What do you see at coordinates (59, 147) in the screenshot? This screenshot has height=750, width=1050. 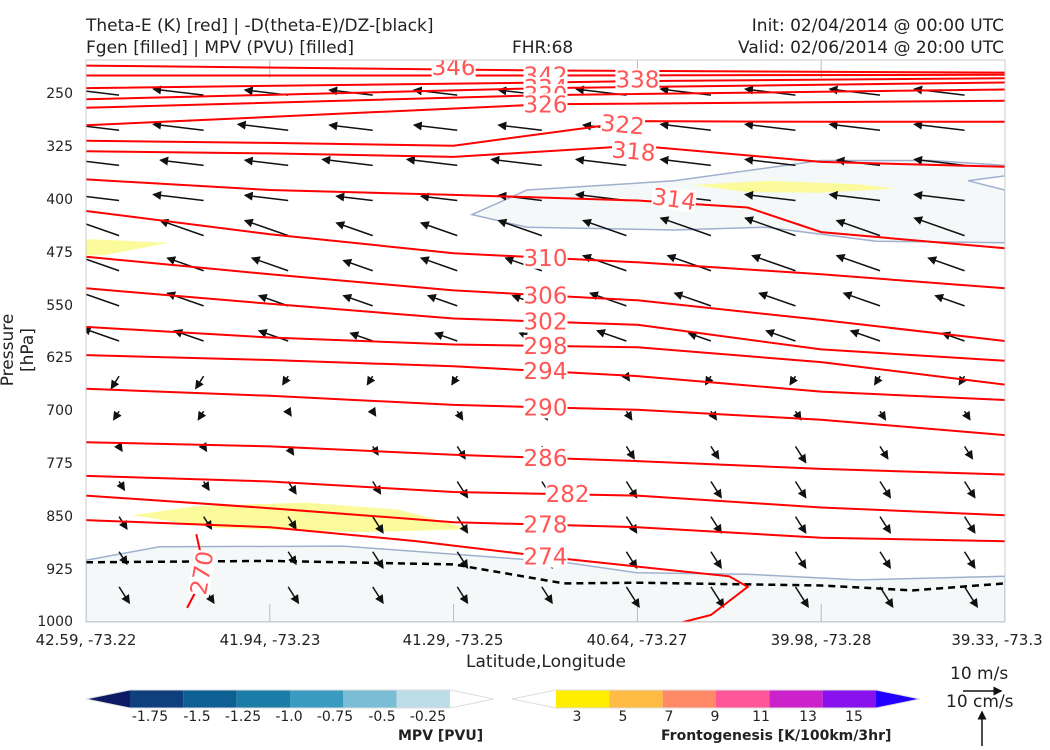 I see `y-tick-label: 325` at bounding box center [59, 147].